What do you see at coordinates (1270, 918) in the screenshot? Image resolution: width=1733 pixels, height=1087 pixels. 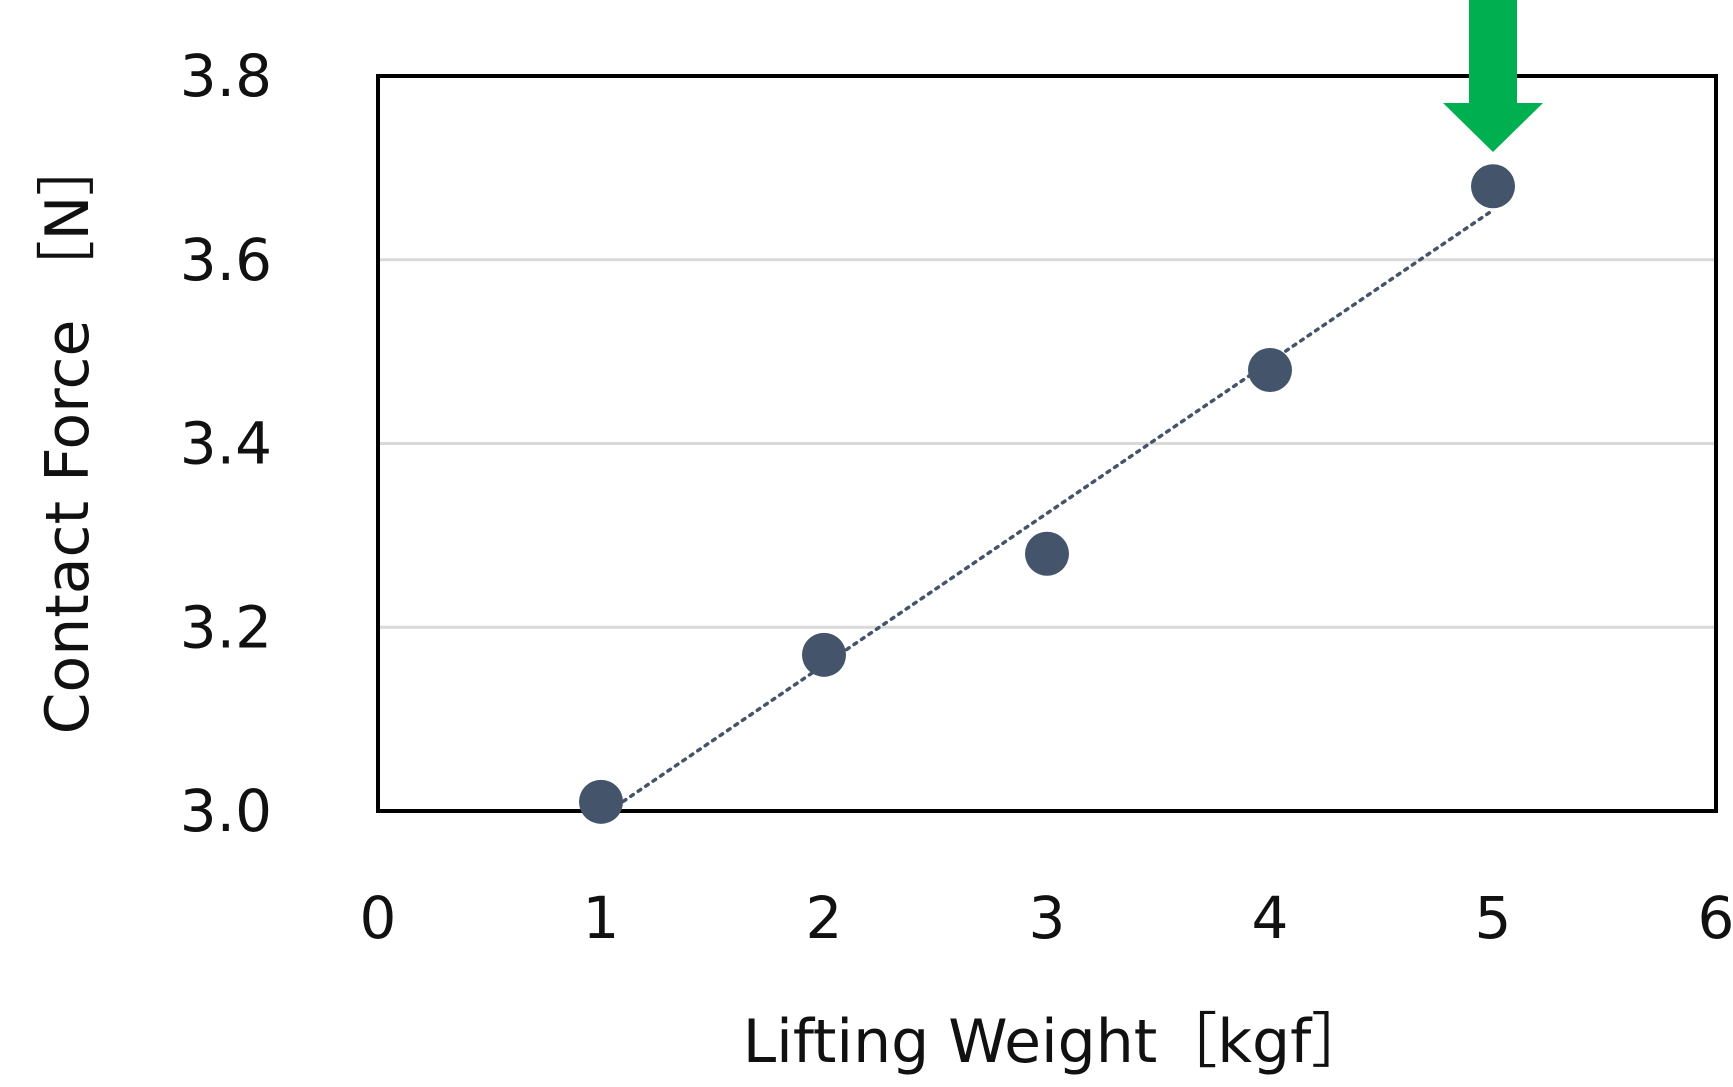 I see `x-tick-label: 4` at bounding box center [1270, 918].